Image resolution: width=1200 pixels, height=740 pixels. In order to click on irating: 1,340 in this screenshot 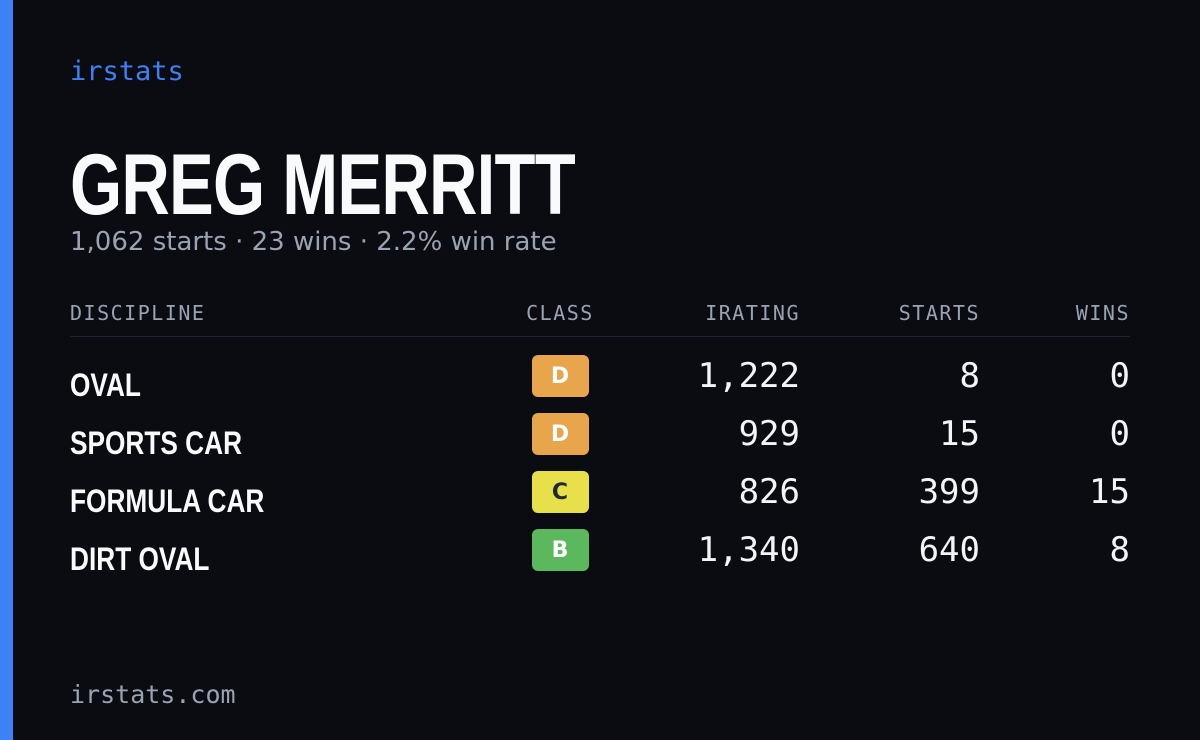, I will do `click(748, 550)`.